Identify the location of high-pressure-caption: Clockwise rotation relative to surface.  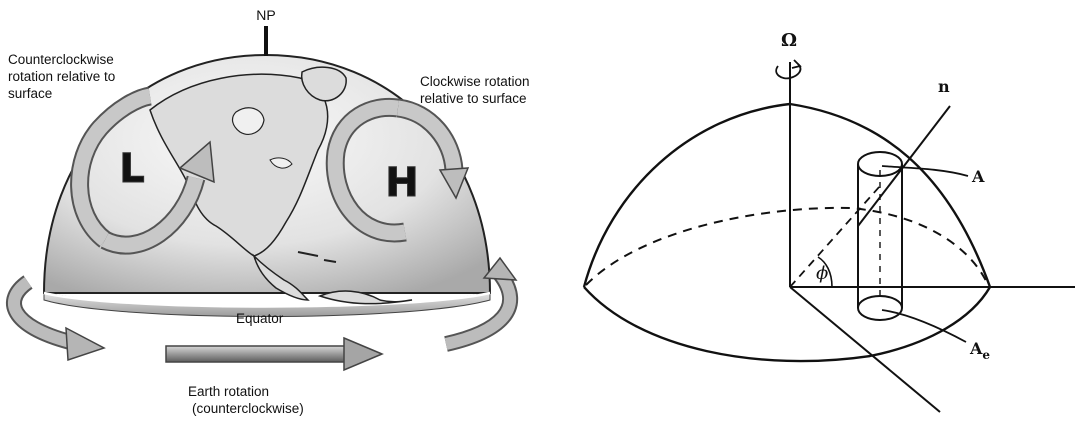
(476, 90).